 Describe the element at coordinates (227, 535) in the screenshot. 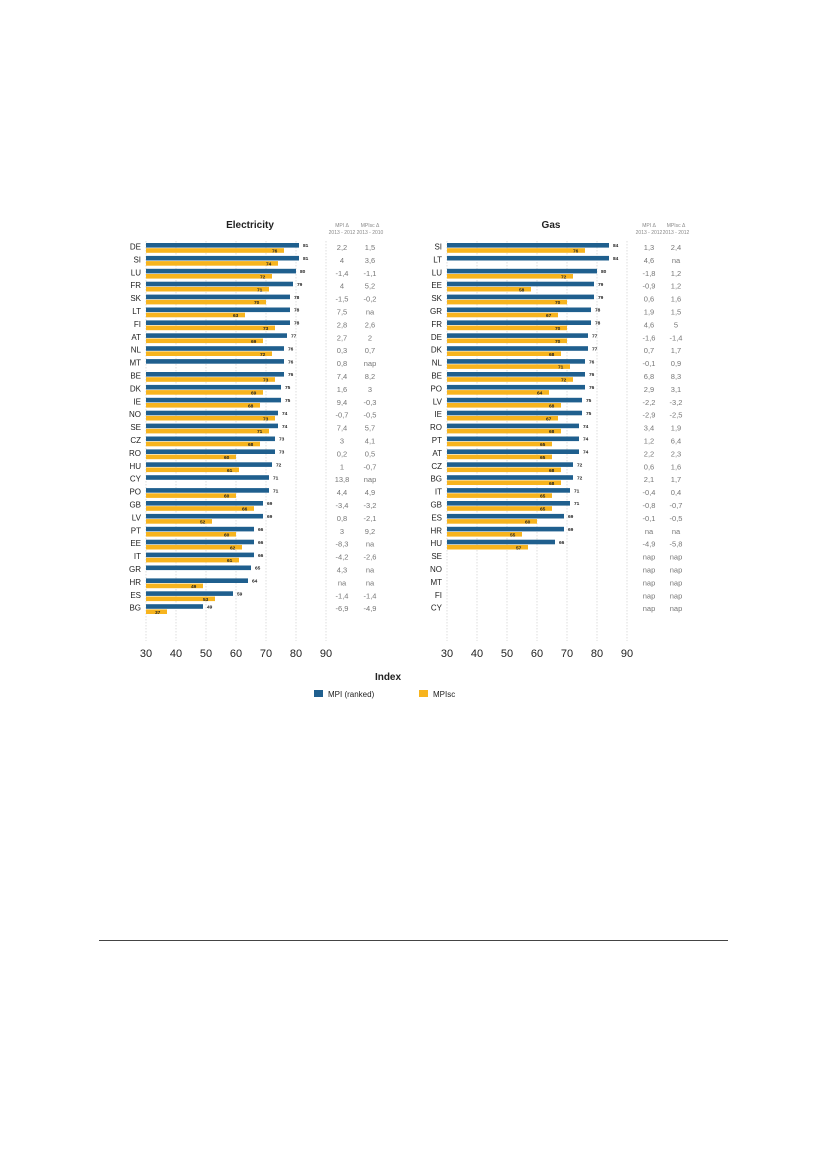

I see `electricity-mpisc-data-label: 60` at that location.